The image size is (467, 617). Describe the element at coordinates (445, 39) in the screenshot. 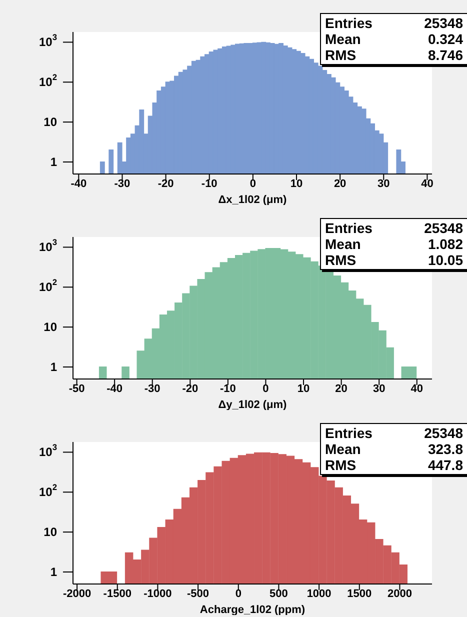

I see `annotation: 0.324` at that location.